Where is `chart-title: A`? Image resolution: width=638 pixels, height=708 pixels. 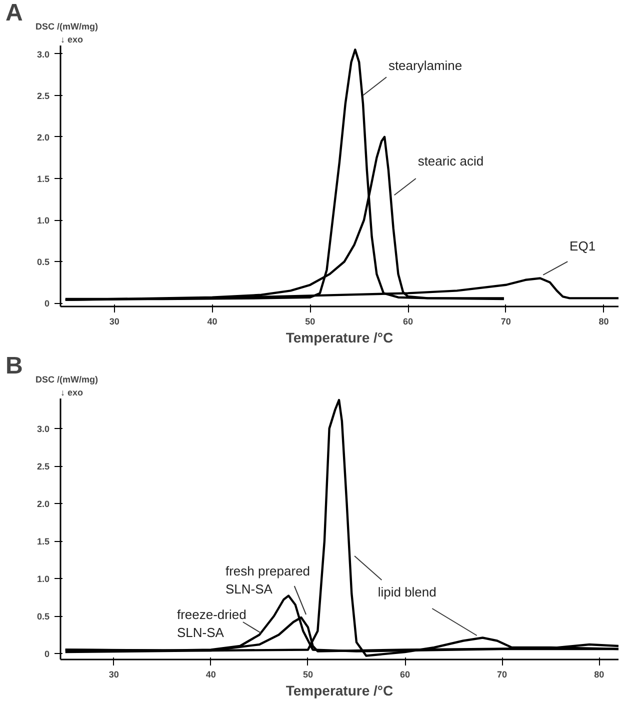 chart-title: A is located at coordinates (14, 13).